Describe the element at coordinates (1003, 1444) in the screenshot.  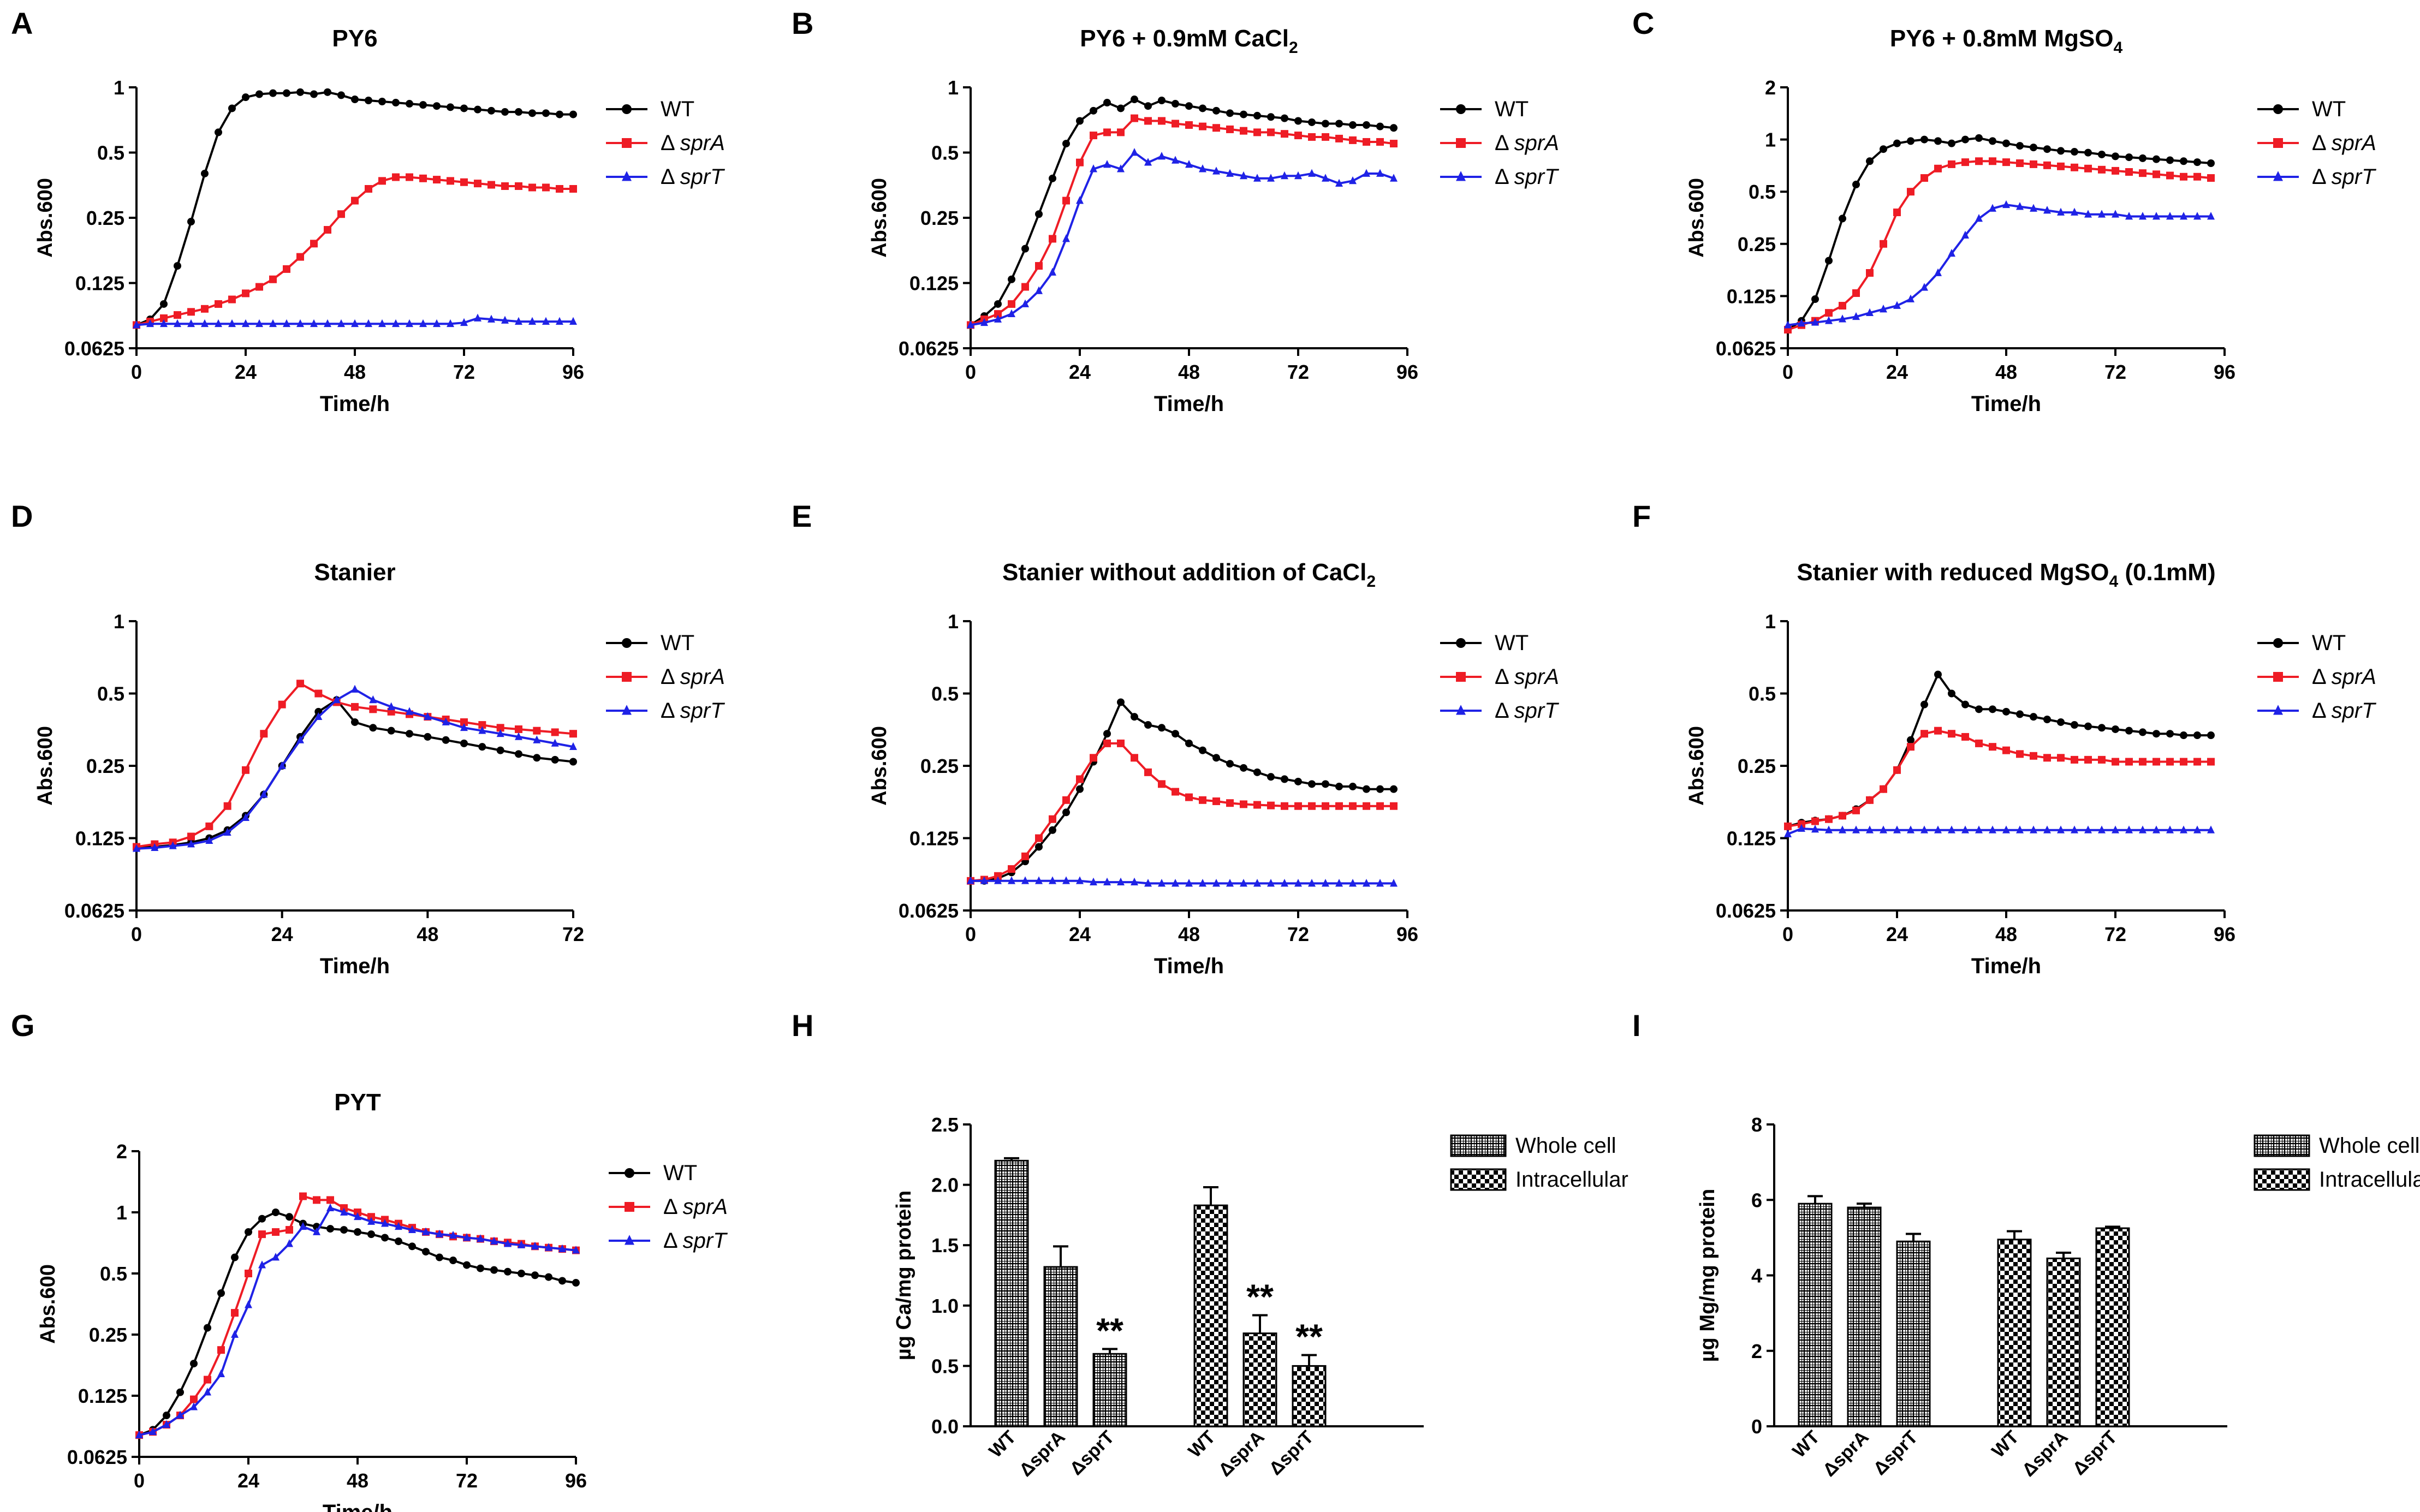
I see `x-tick-label: WT` at that location.